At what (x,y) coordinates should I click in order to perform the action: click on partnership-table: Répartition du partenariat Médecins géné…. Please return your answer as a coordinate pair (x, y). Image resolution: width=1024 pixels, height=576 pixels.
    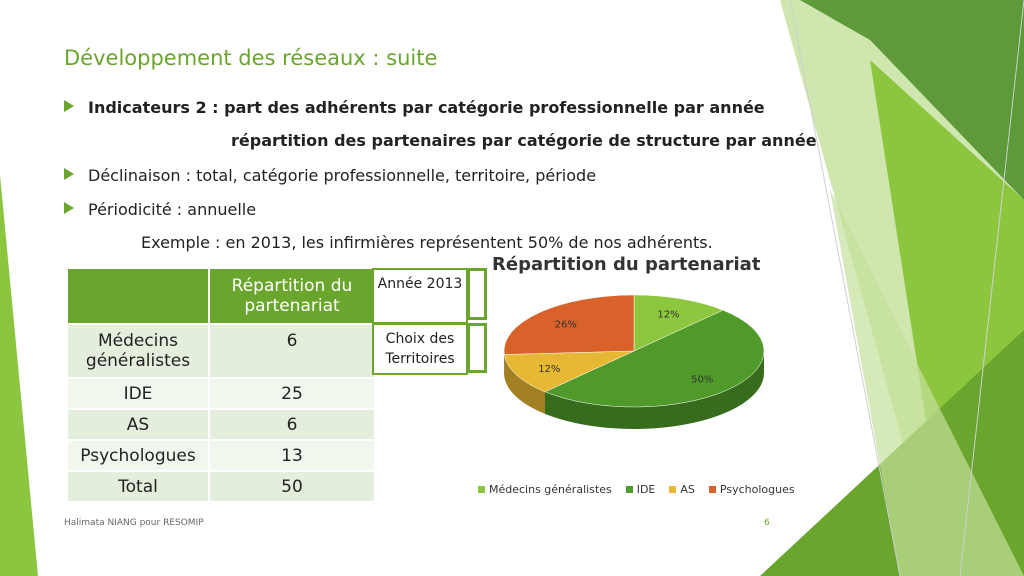
    Looking at the image, I should click on (221, 385).